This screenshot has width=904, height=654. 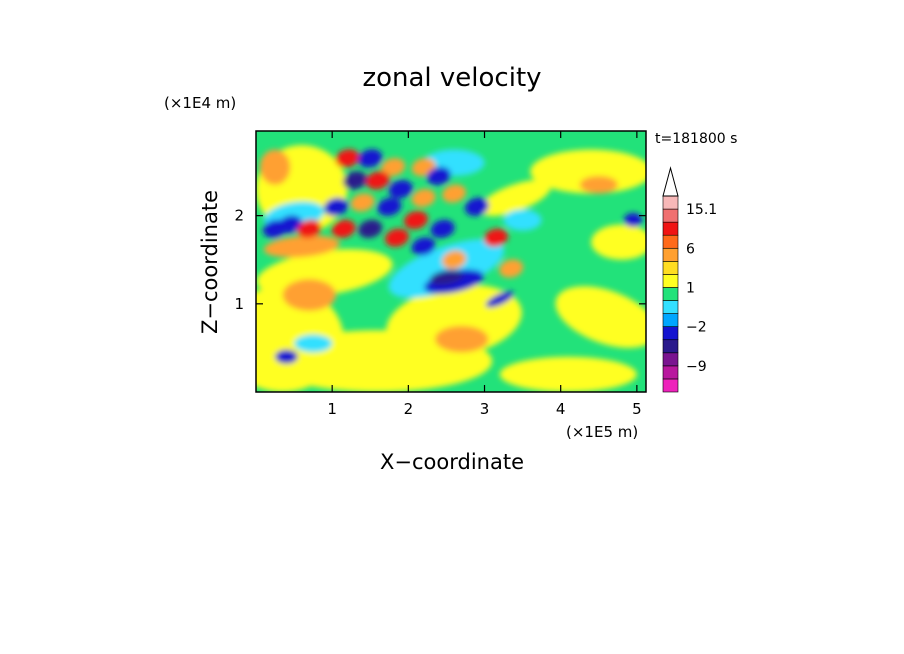 What do you see at coordinates (452, 462) in the screenshot?
I see `x-axis-label: X−coordinate` at bounding box center [452, 462].